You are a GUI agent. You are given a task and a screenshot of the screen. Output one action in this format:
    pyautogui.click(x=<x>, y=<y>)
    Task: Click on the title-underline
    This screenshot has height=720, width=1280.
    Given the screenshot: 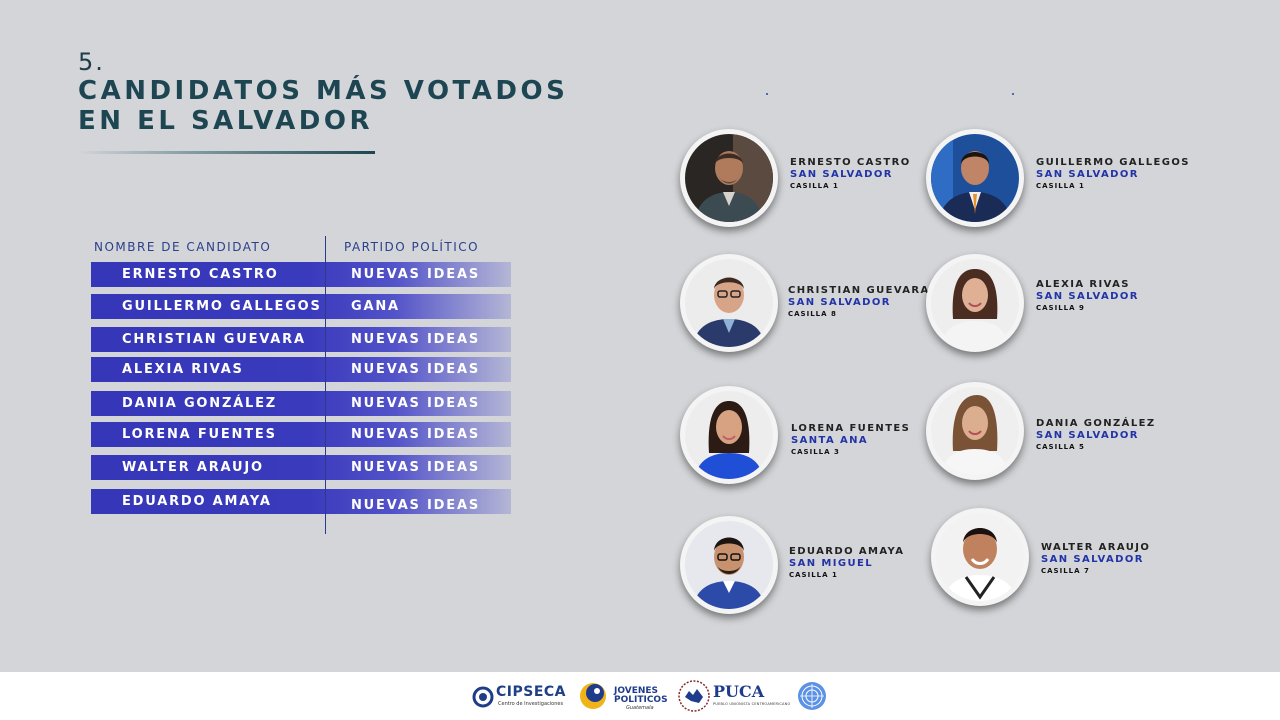 What is the action you would take?
    pyautogui.click(x=226, y=152)
    